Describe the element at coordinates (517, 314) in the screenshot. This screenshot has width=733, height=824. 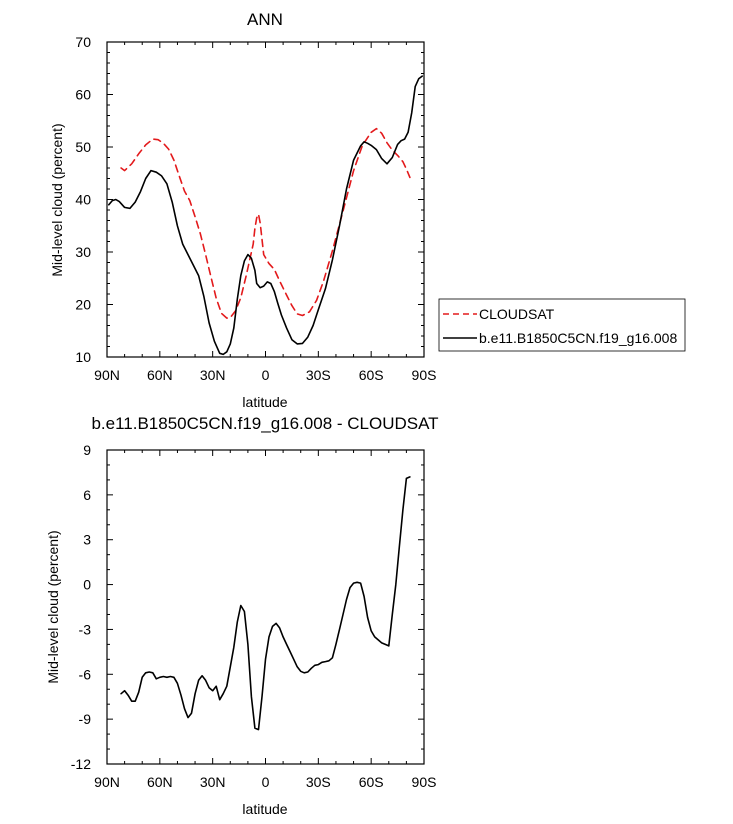
I see `legend-label-cloudsat: CLOUDSAT` at that location.